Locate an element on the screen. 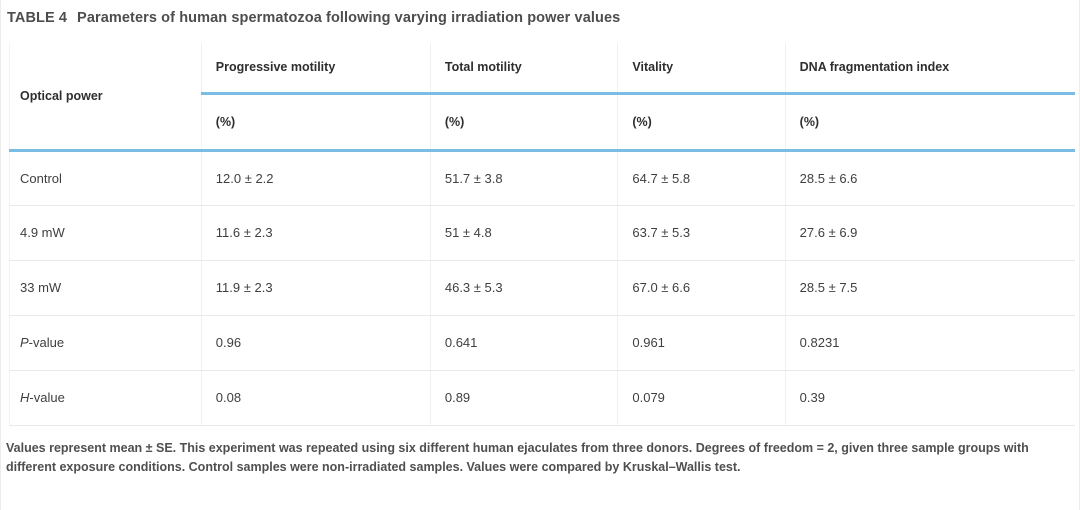 This screenshot has width=1080, height=510. value-cell: 0.96 is located at coordinates (315, 343).